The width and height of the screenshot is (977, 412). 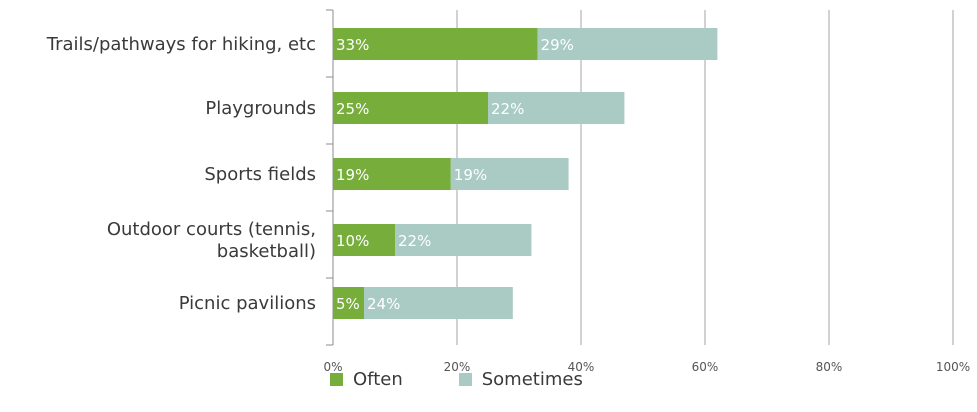 I want to click on x-tick-label: 20%, so click(x=457, y=367).